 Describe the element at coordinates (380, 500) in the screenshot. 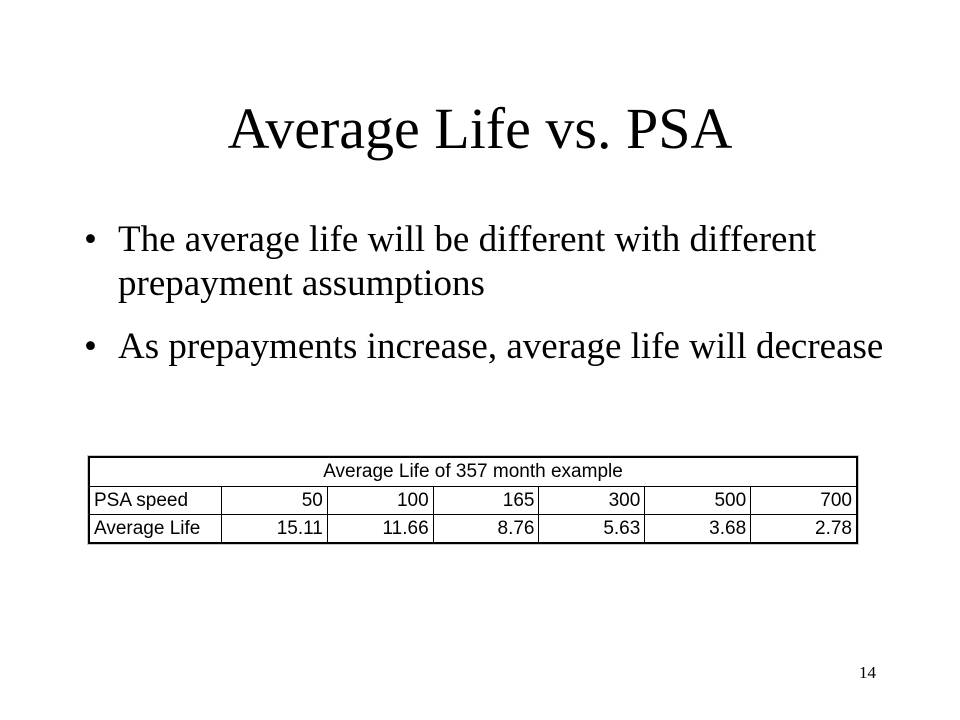

I see `table-cell: 100` at that location.